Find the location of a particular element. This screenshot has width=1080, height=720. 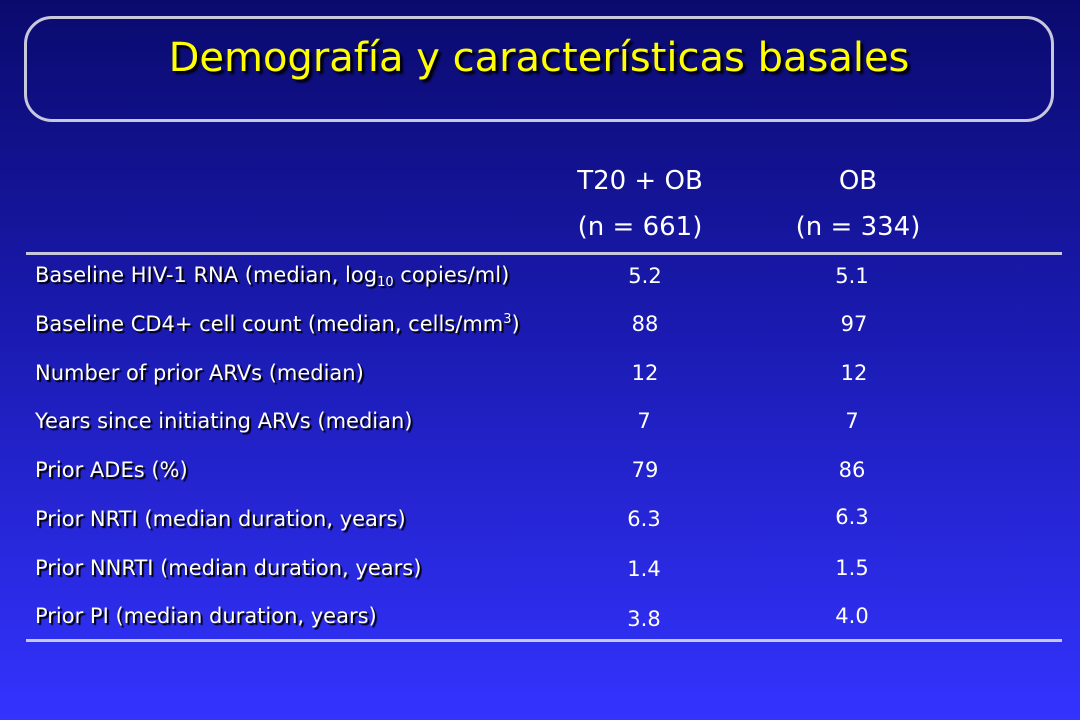

value-ob-prior-pi: 4.0 is located at coordinates (852, 616).